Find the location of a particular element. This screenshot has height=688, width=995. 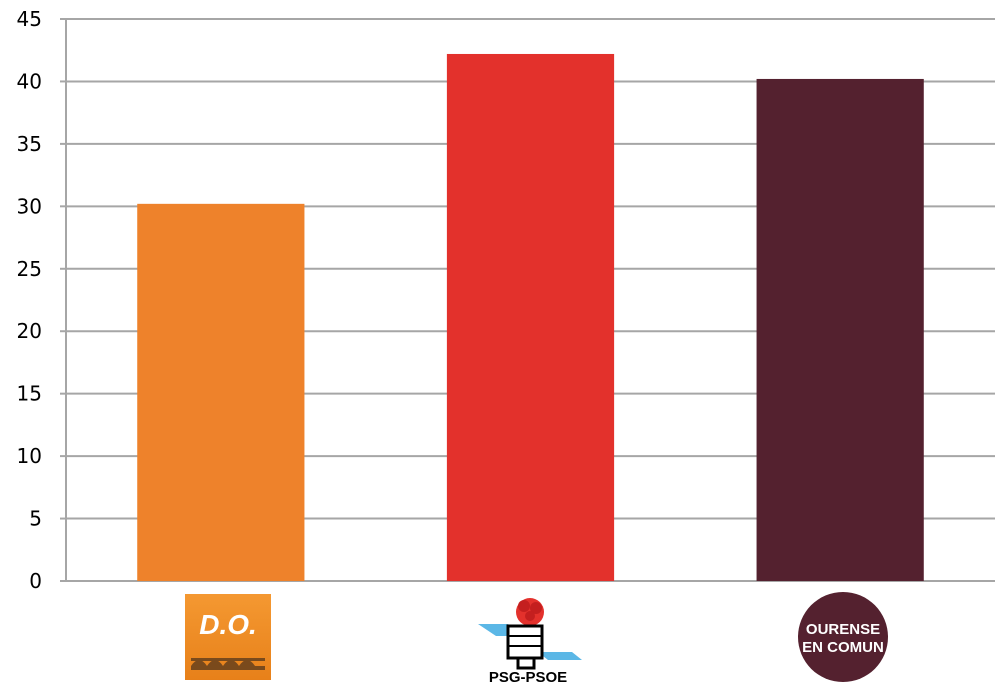

bar-psg-psoe is located at coordinates (530, 317).